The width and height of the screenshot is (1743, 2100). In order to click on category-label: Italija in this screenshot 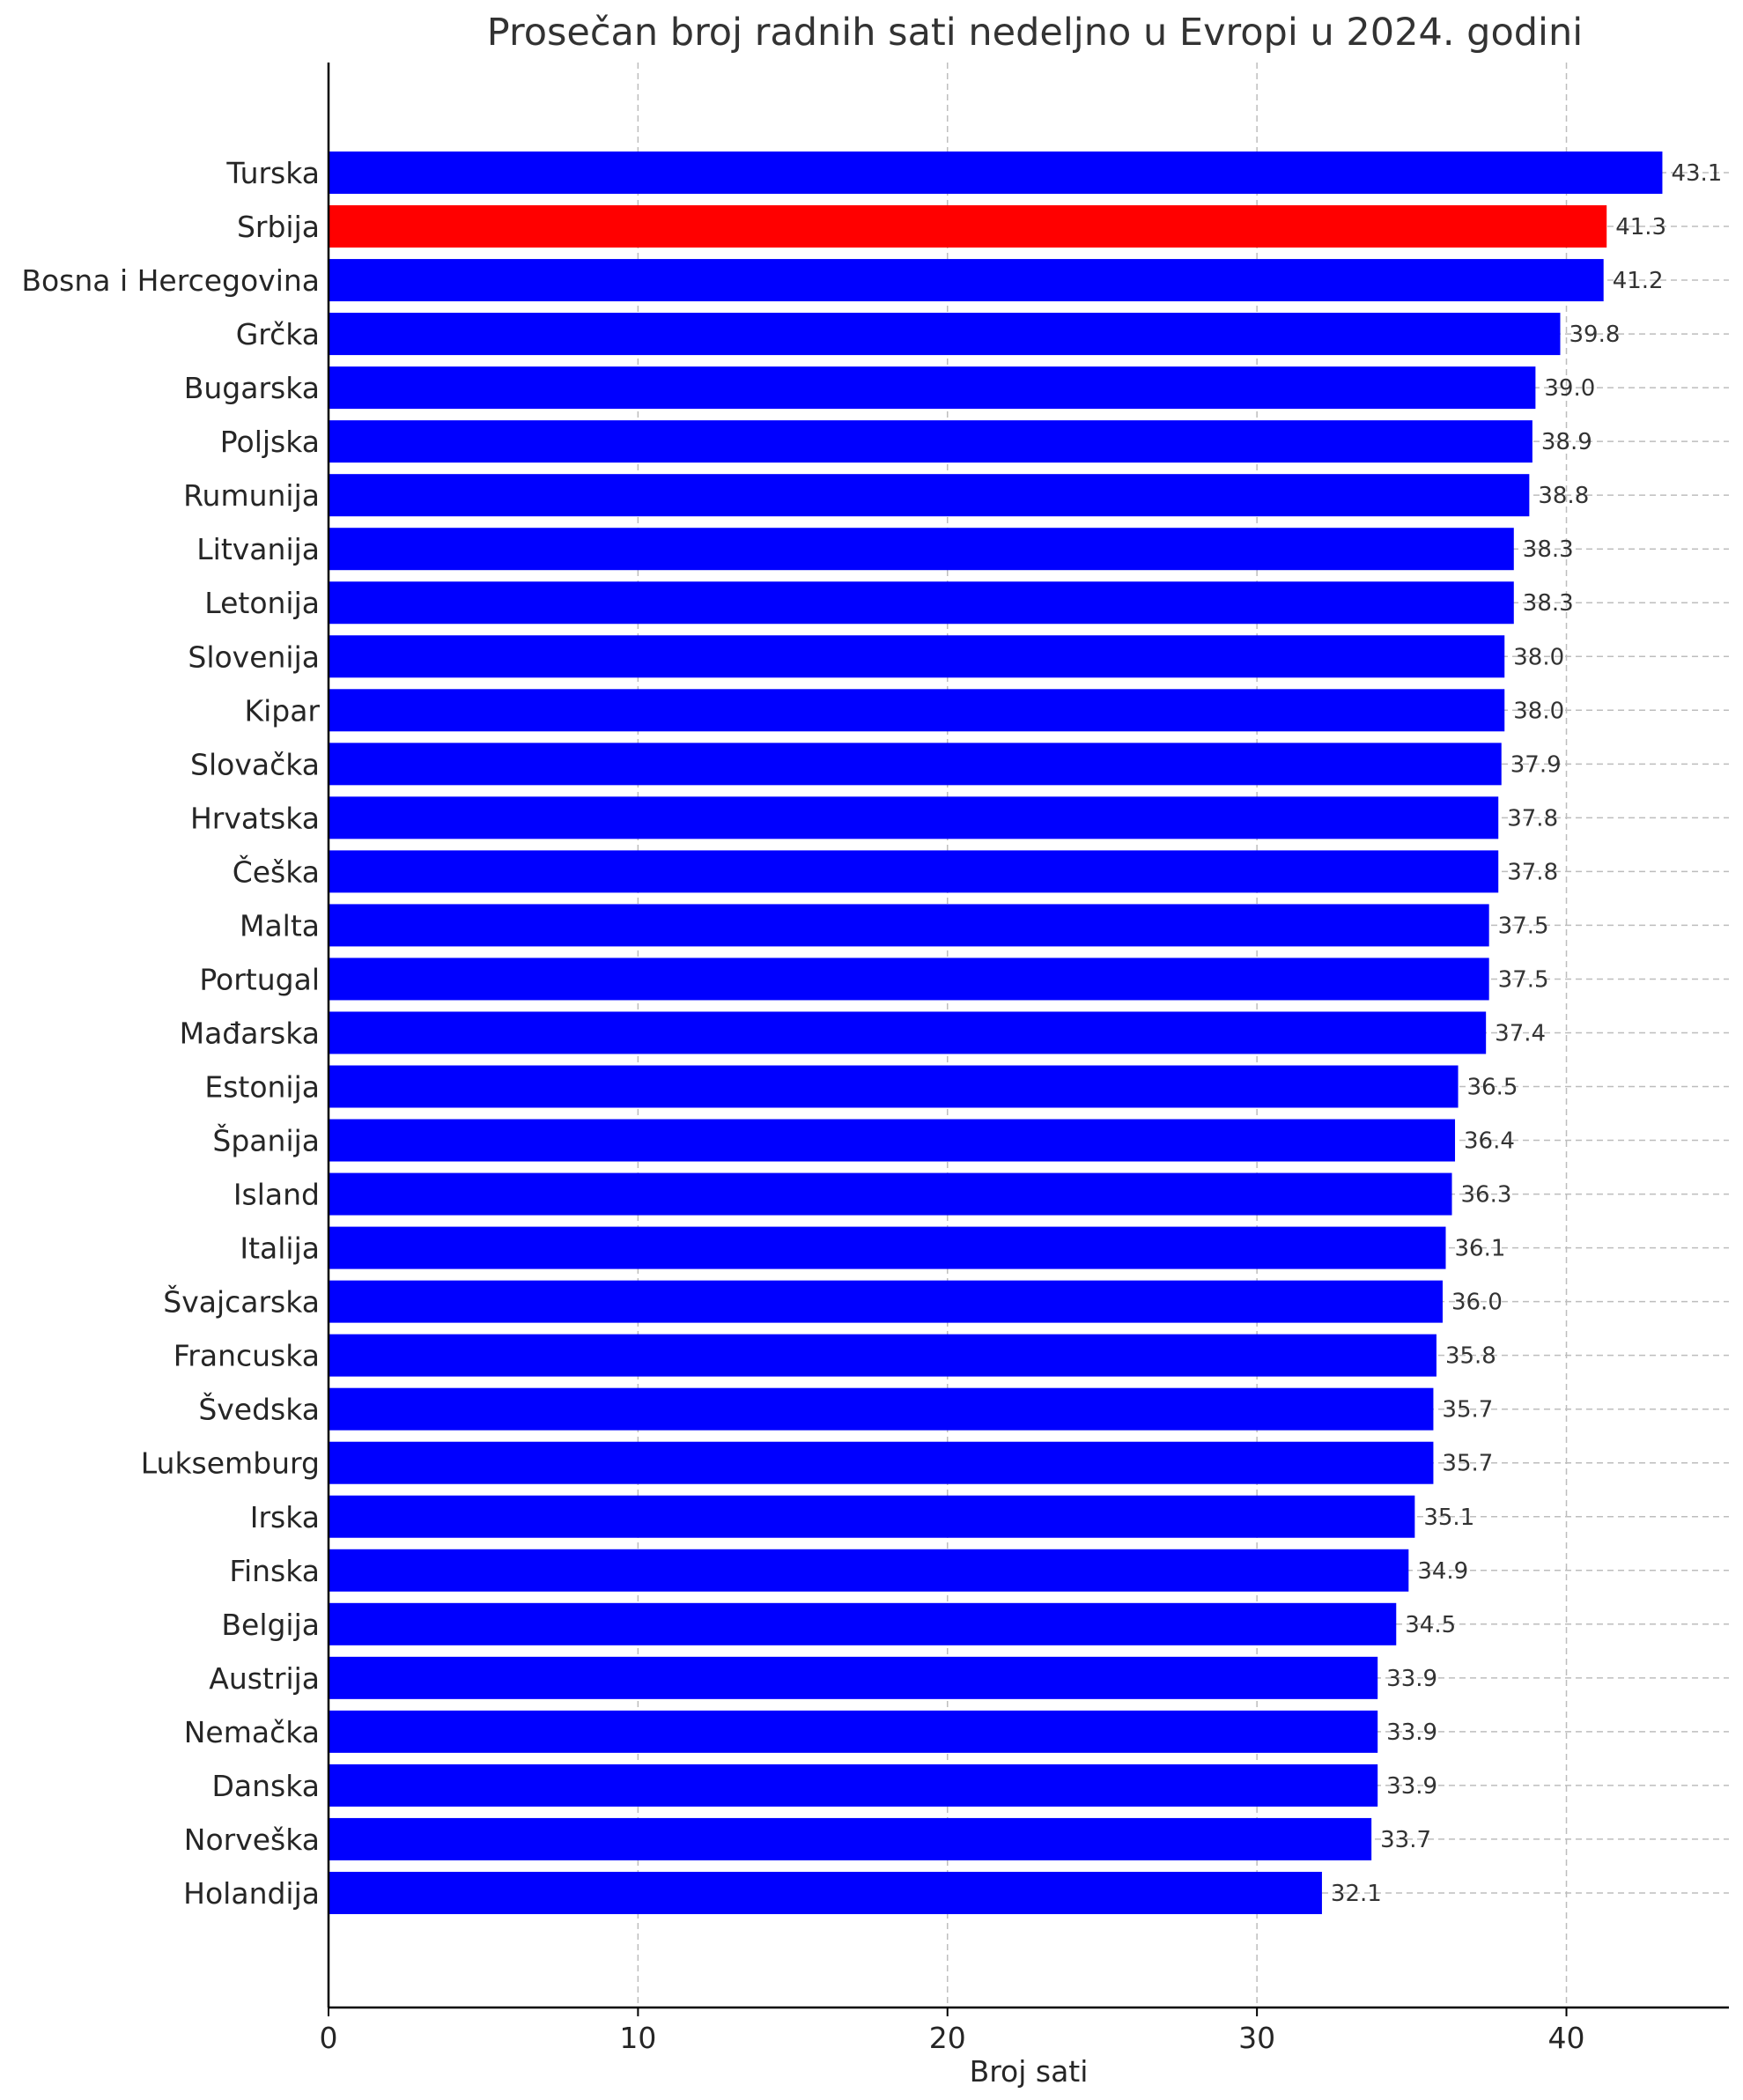, I will do `click(280, 1248)`.